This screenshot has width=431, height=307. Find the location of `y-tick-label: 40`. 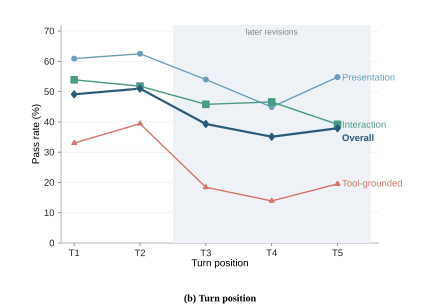

y-tick-label: 40 is located at coordinates (49, 122).